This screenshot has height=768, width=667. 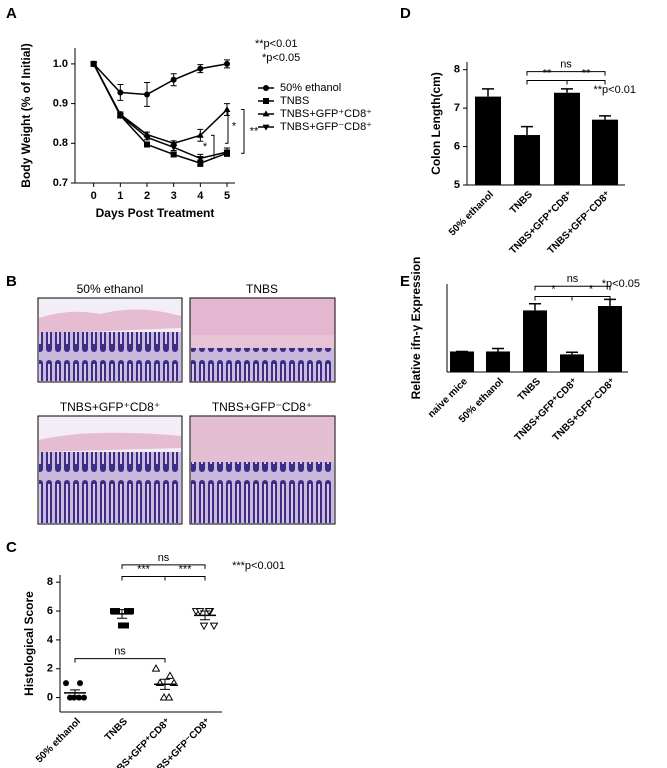 I want to click on y-tick-label: 0.7, so click(x=60, y=183).